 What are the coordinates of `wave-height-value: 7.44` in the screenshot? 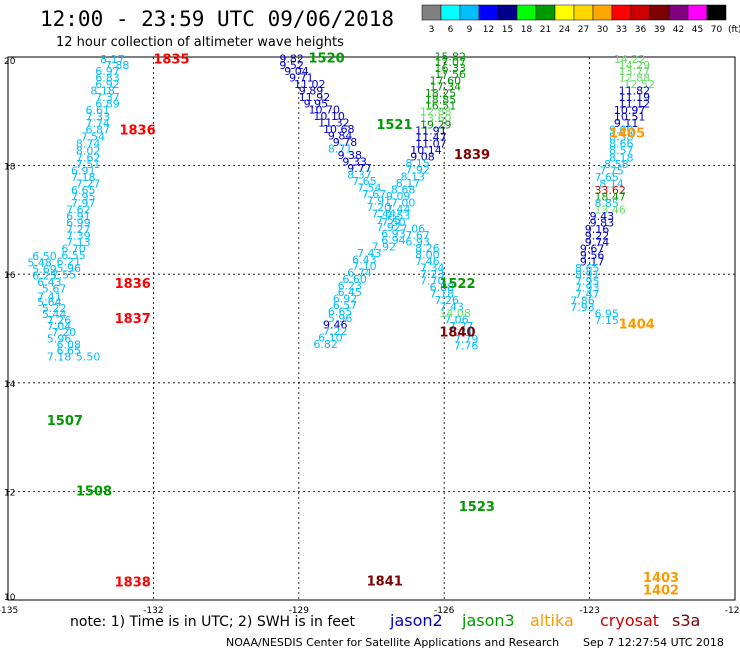 It's located at (398, 209).